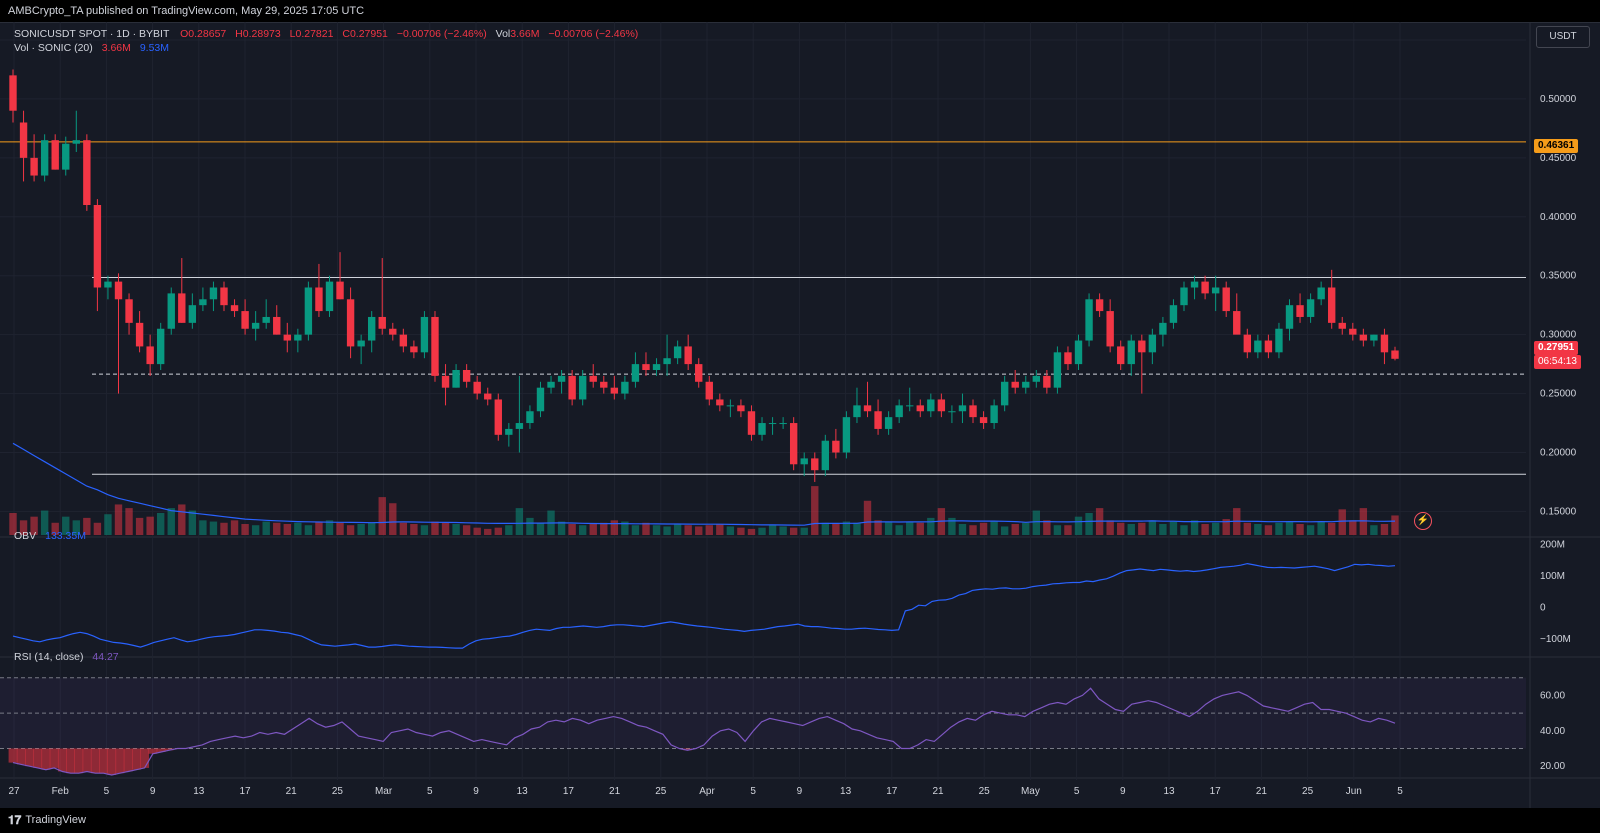 The width and height of the screenshot is (1600, 833). Describe the element at coordinates (311, 34) in the screenshot. I see `ohlc-low: L0.27821` at that location.